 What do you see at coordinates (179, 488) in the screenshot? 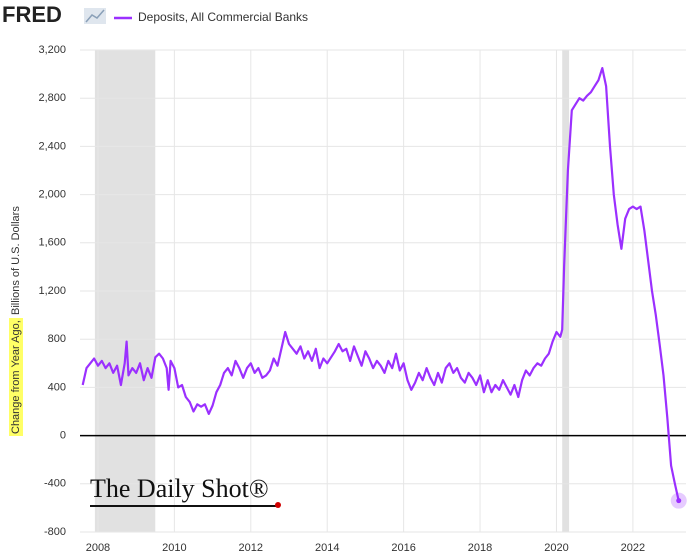
I see `watermark: The Daily Shot®` at bounding box center [179, 488].